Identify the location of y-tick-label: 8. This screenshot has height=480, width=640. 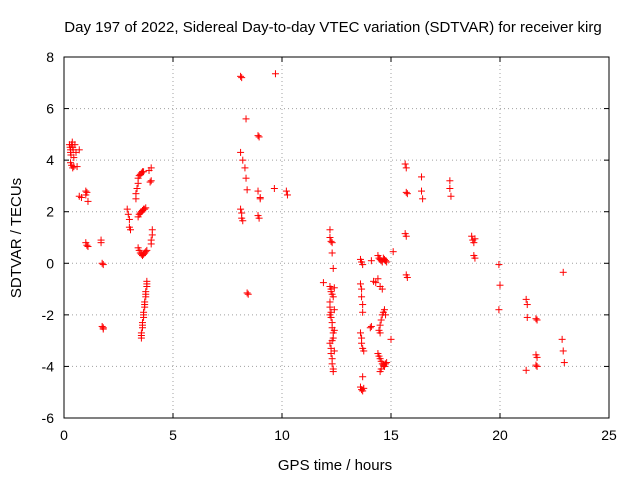
(50, 57).